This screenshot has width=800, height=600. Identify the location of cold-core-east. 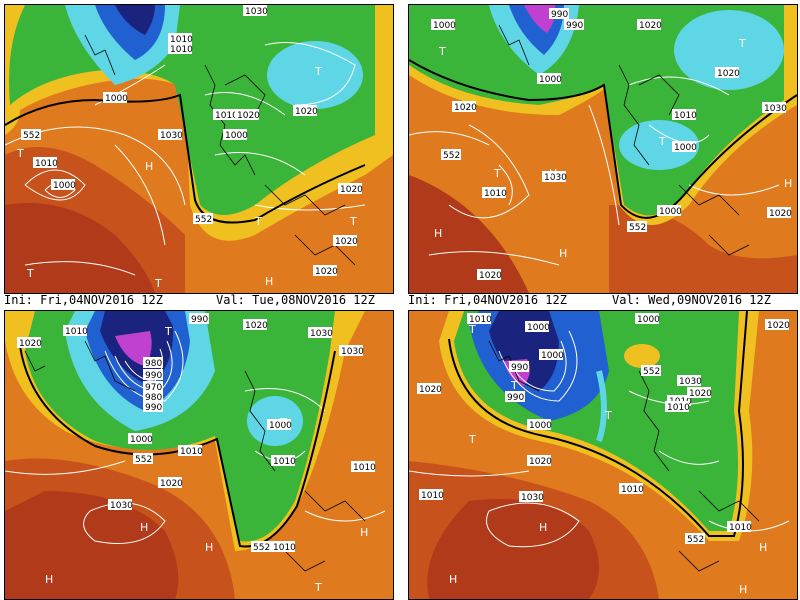
(729, 50).